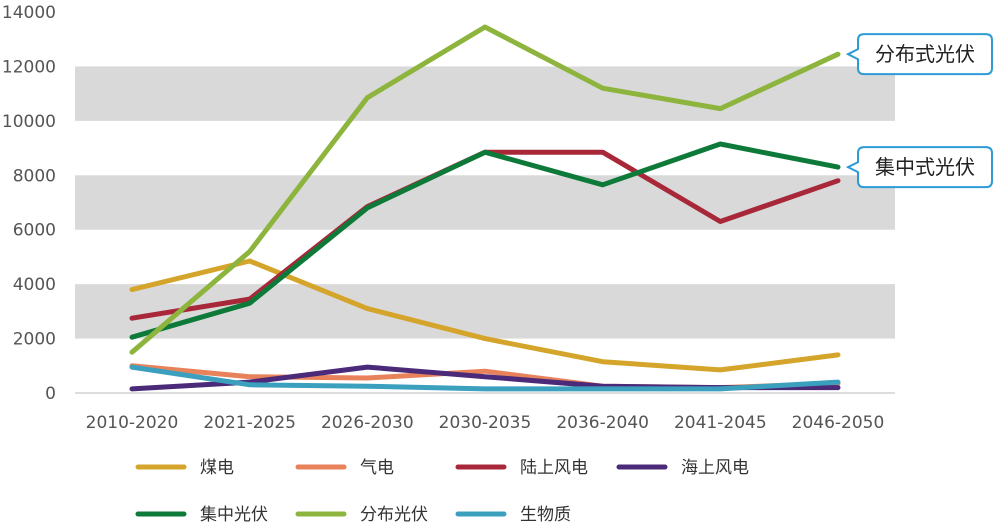 This screenshot has height=523, width=1000. I want to click on legend-label: 分布光伏, so click(394, 514).